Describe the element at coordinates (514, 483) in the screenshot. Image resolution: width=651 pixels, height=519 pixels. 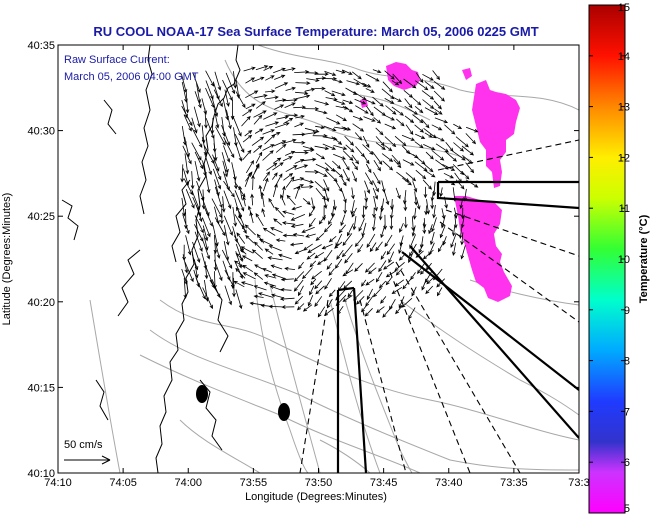
I see `x-tick-label: 73:35` at that location.